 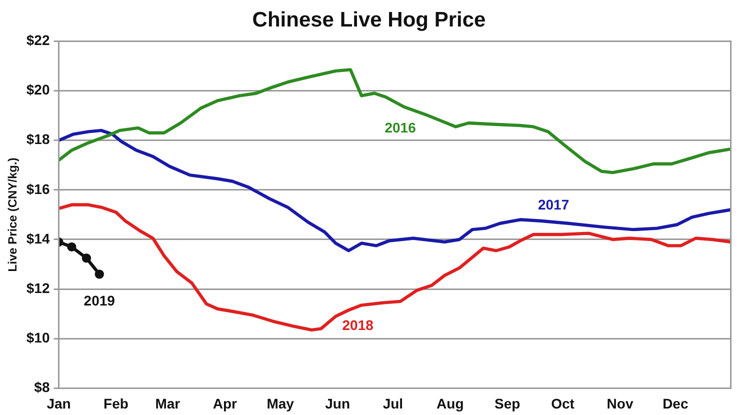 I want to click on y-tick-label: $8, so click(x=42, y=387).